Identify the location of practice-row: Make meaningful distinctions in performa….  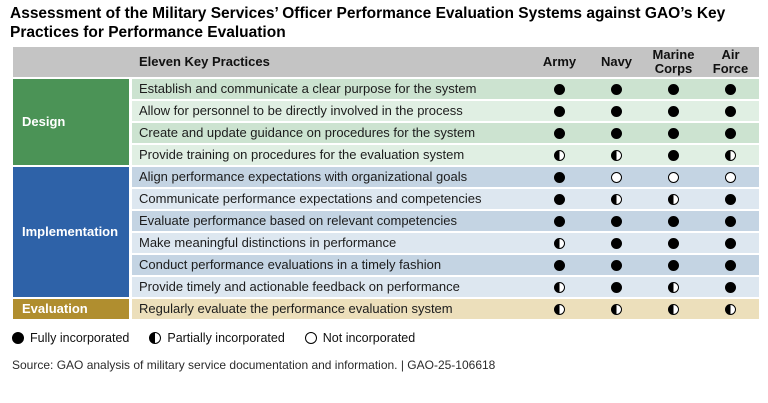
(386, 243).